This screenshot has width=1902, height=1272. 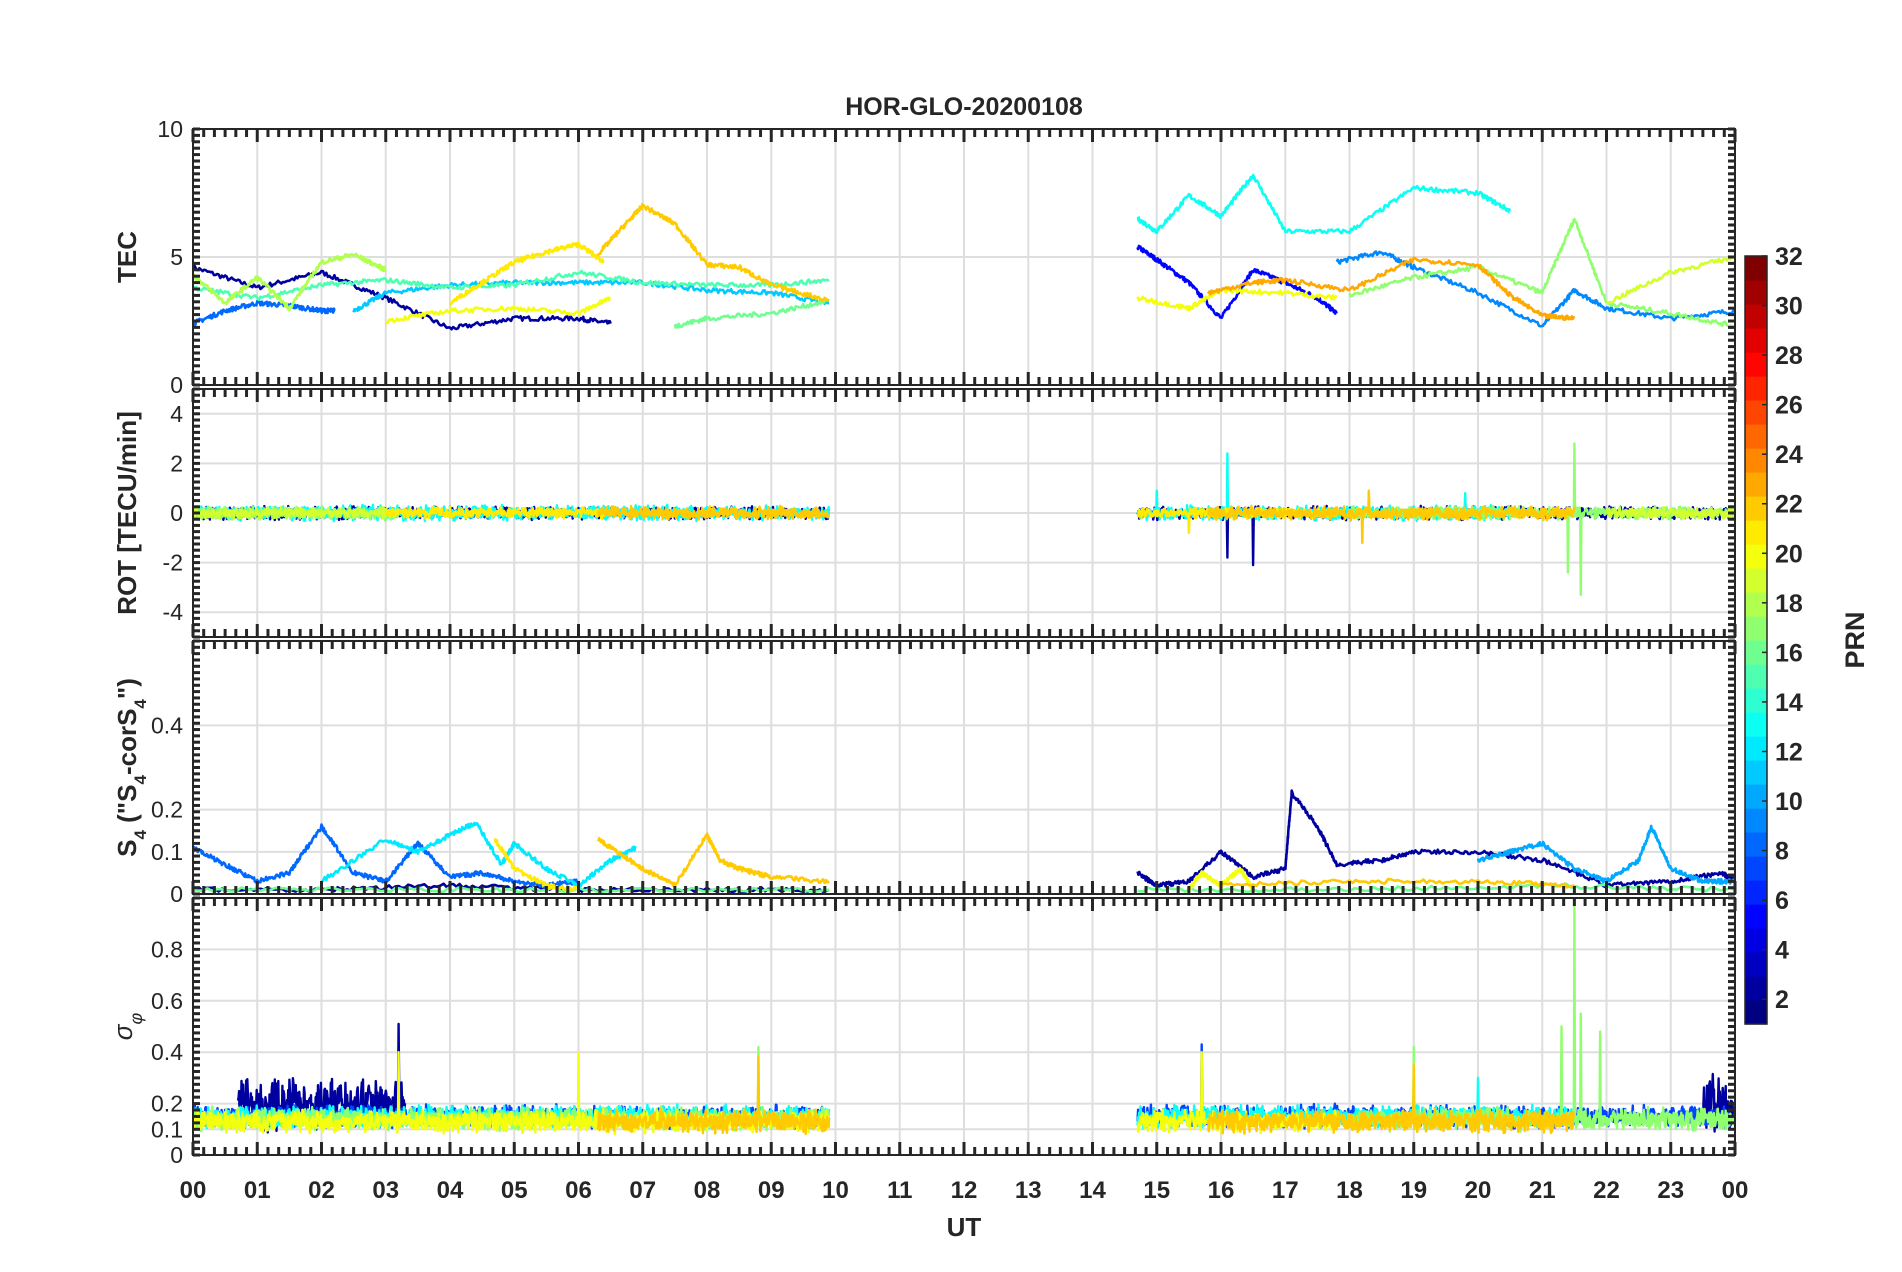 What do you see at coordinates (167, 725) in the screenshot?
I see `s4-y-tick-3: 0.4` at bounding box center [167, 725].